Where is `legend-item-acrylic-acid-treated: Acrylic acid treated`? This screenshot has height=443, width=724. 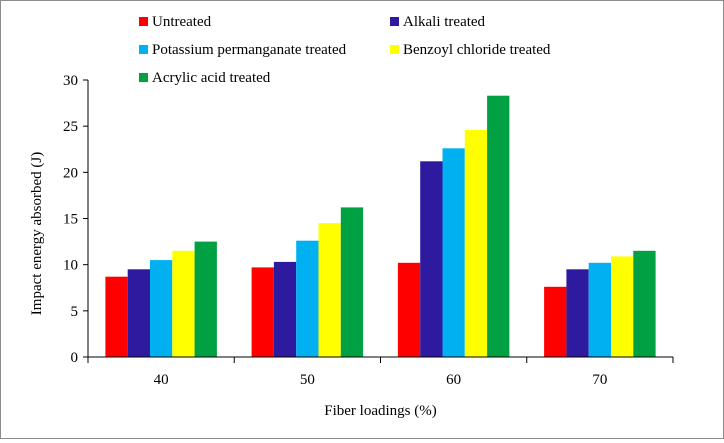
legend-item-acrylic-acid-treated: Acrylic acid treated is located at coordinates (205, 78).